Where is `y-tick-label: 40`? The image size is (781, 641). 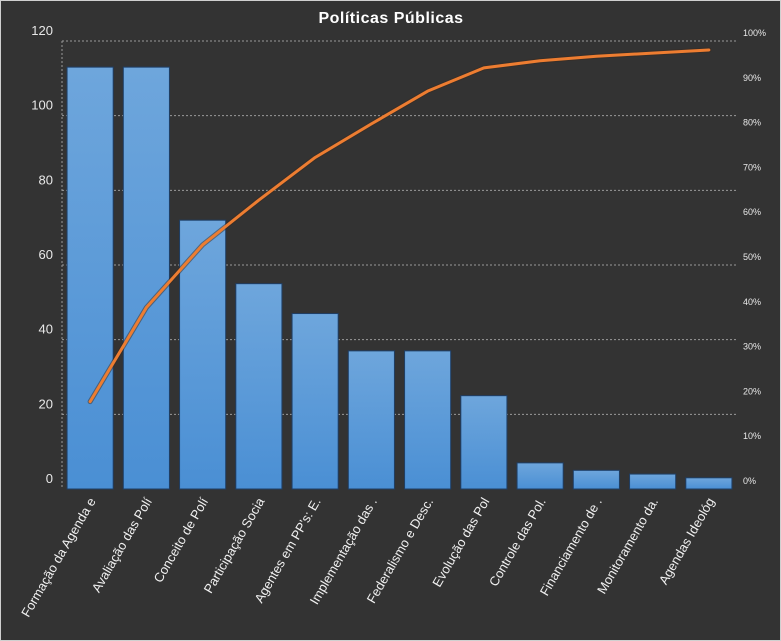 y-tick-label: 40 is located at coordinates (46, 329).